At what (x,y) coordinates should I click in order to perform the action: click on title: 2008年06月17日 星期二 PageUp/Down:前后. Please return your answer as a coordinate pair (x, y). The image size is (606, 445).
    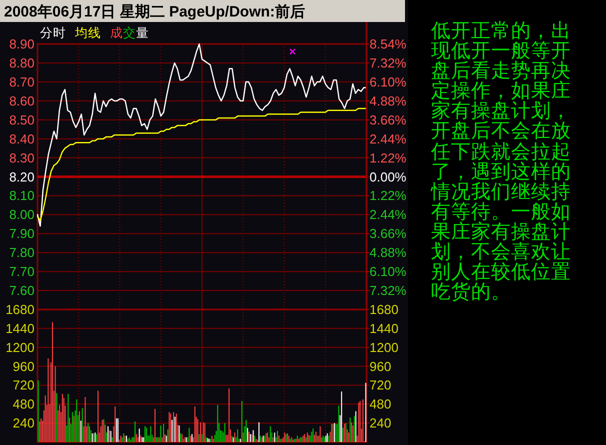
    Looking at the image, I should click on (154, 12).